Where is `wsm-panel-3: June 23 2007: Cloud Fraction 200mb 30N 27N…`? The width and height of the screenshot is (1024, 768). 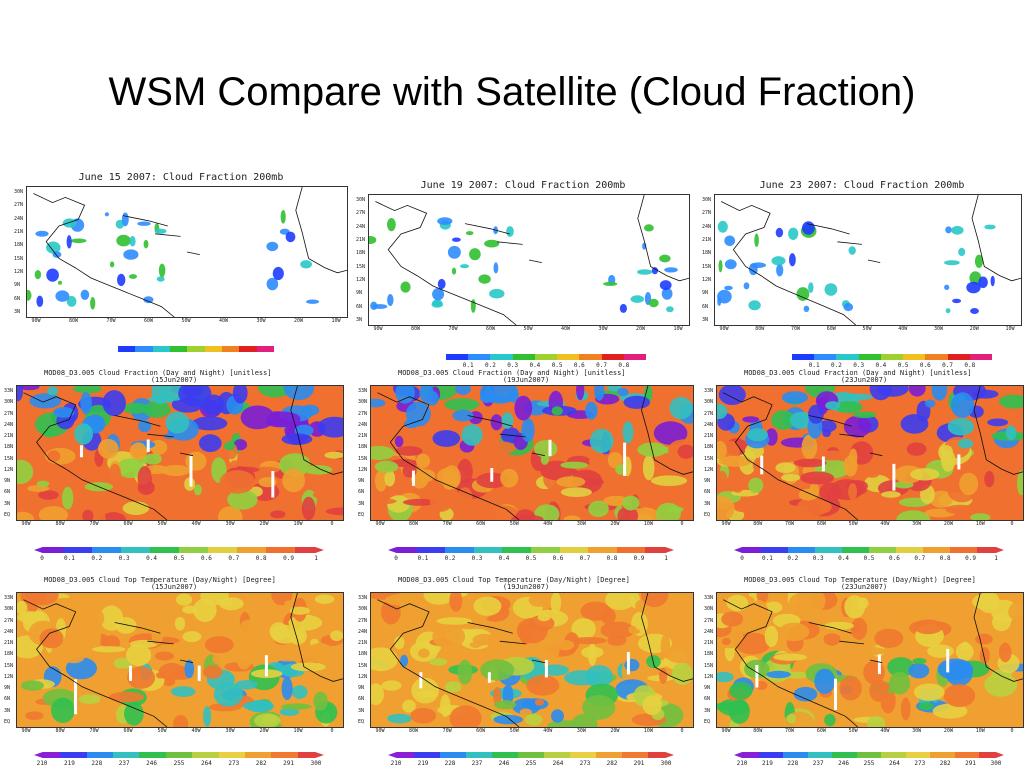
wsm-panel-3: June 23 2007: Cloud Fraction 200mb 30N 27N… is located at coordinates (862, 277).